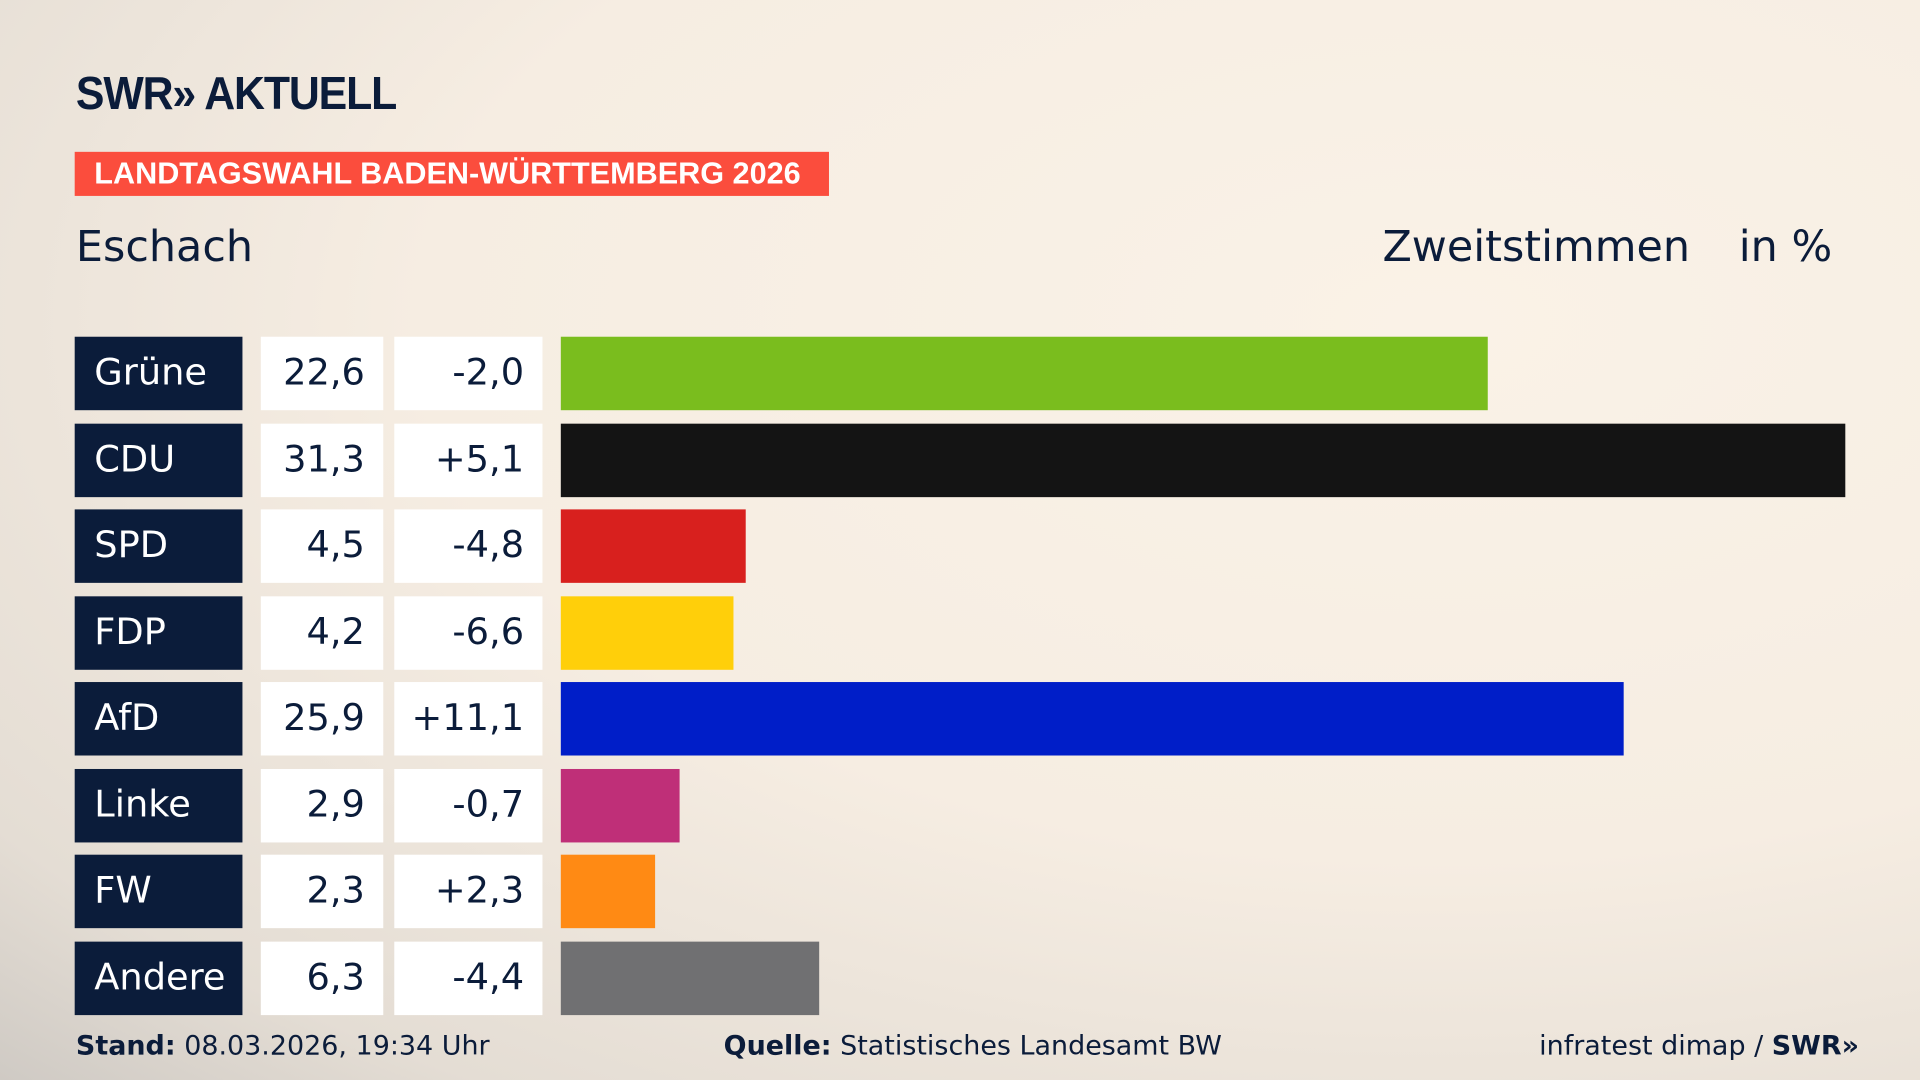  What do you see at coordinates (322, 460) in the screenshot?
I see `vote-share: 31,3` at bounding box center [322, 460].